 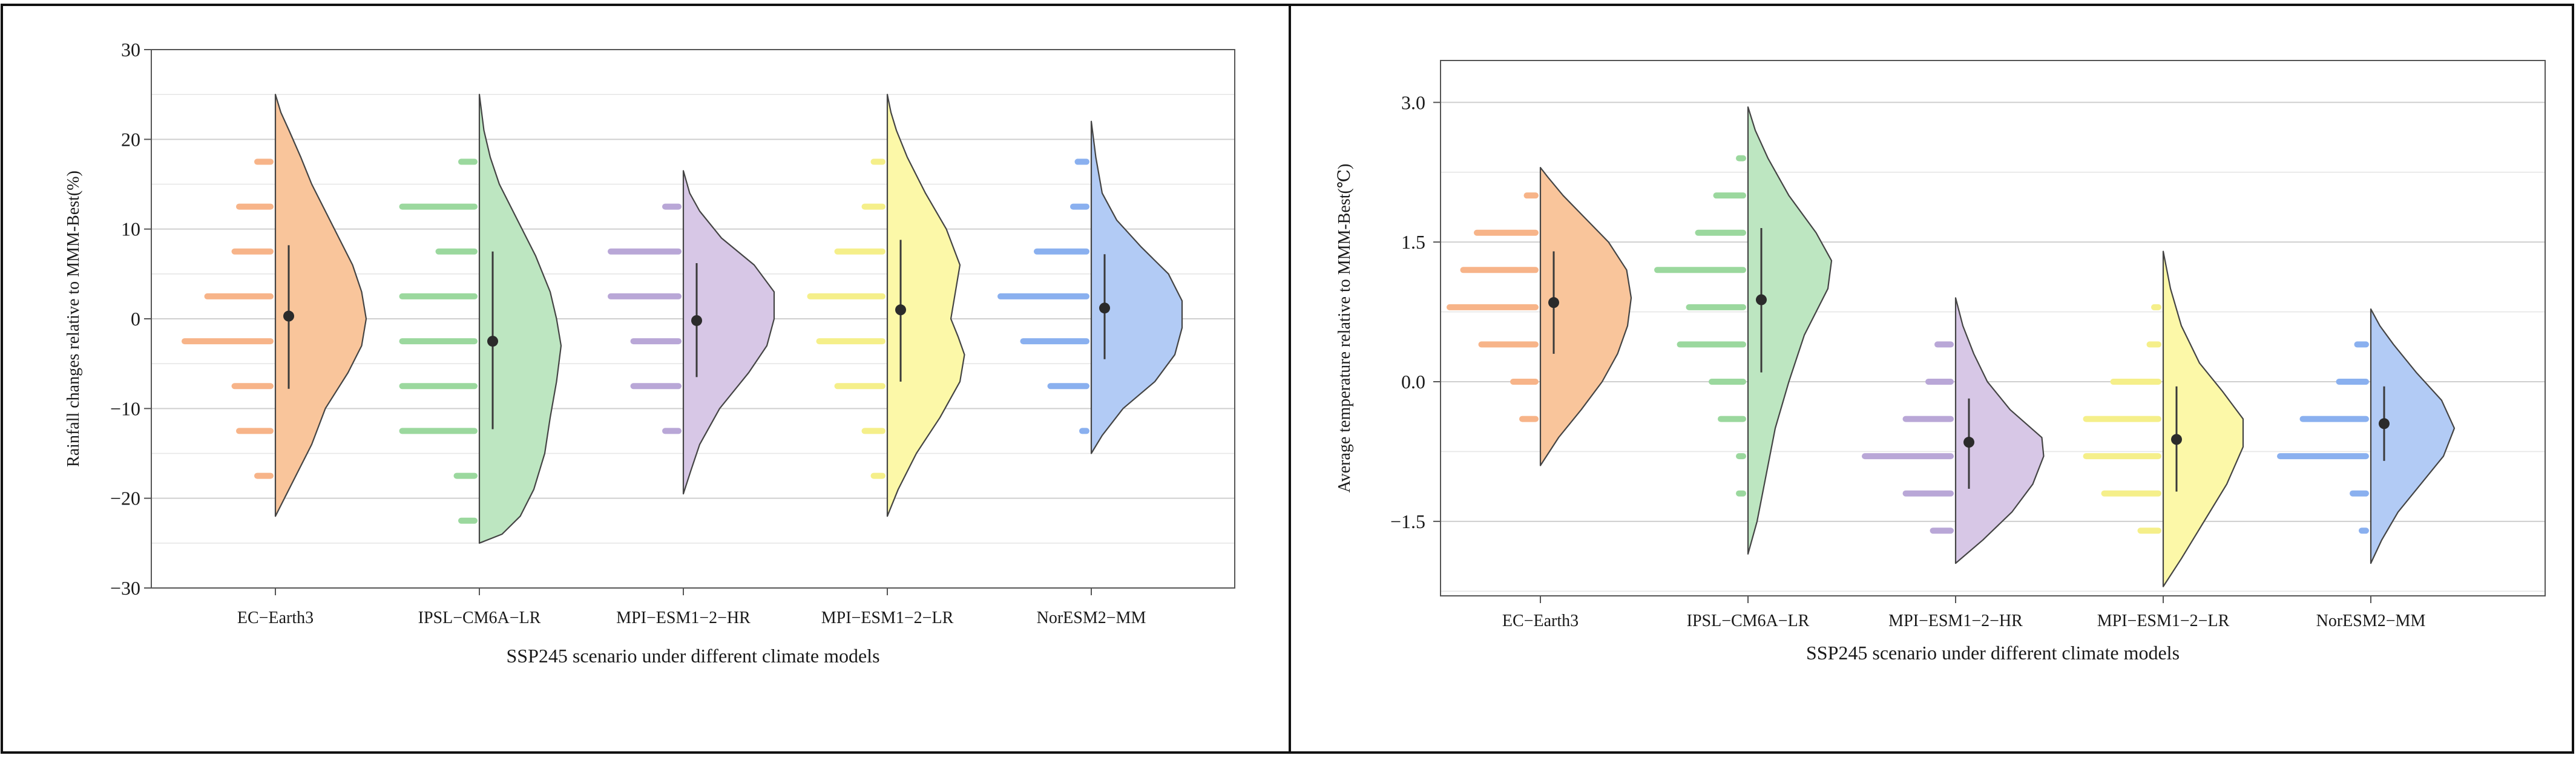 What do you see at coordinates (130, 49) in the screenshot?
I see `y-tick-label: 30` at bounding box center [130, 49].